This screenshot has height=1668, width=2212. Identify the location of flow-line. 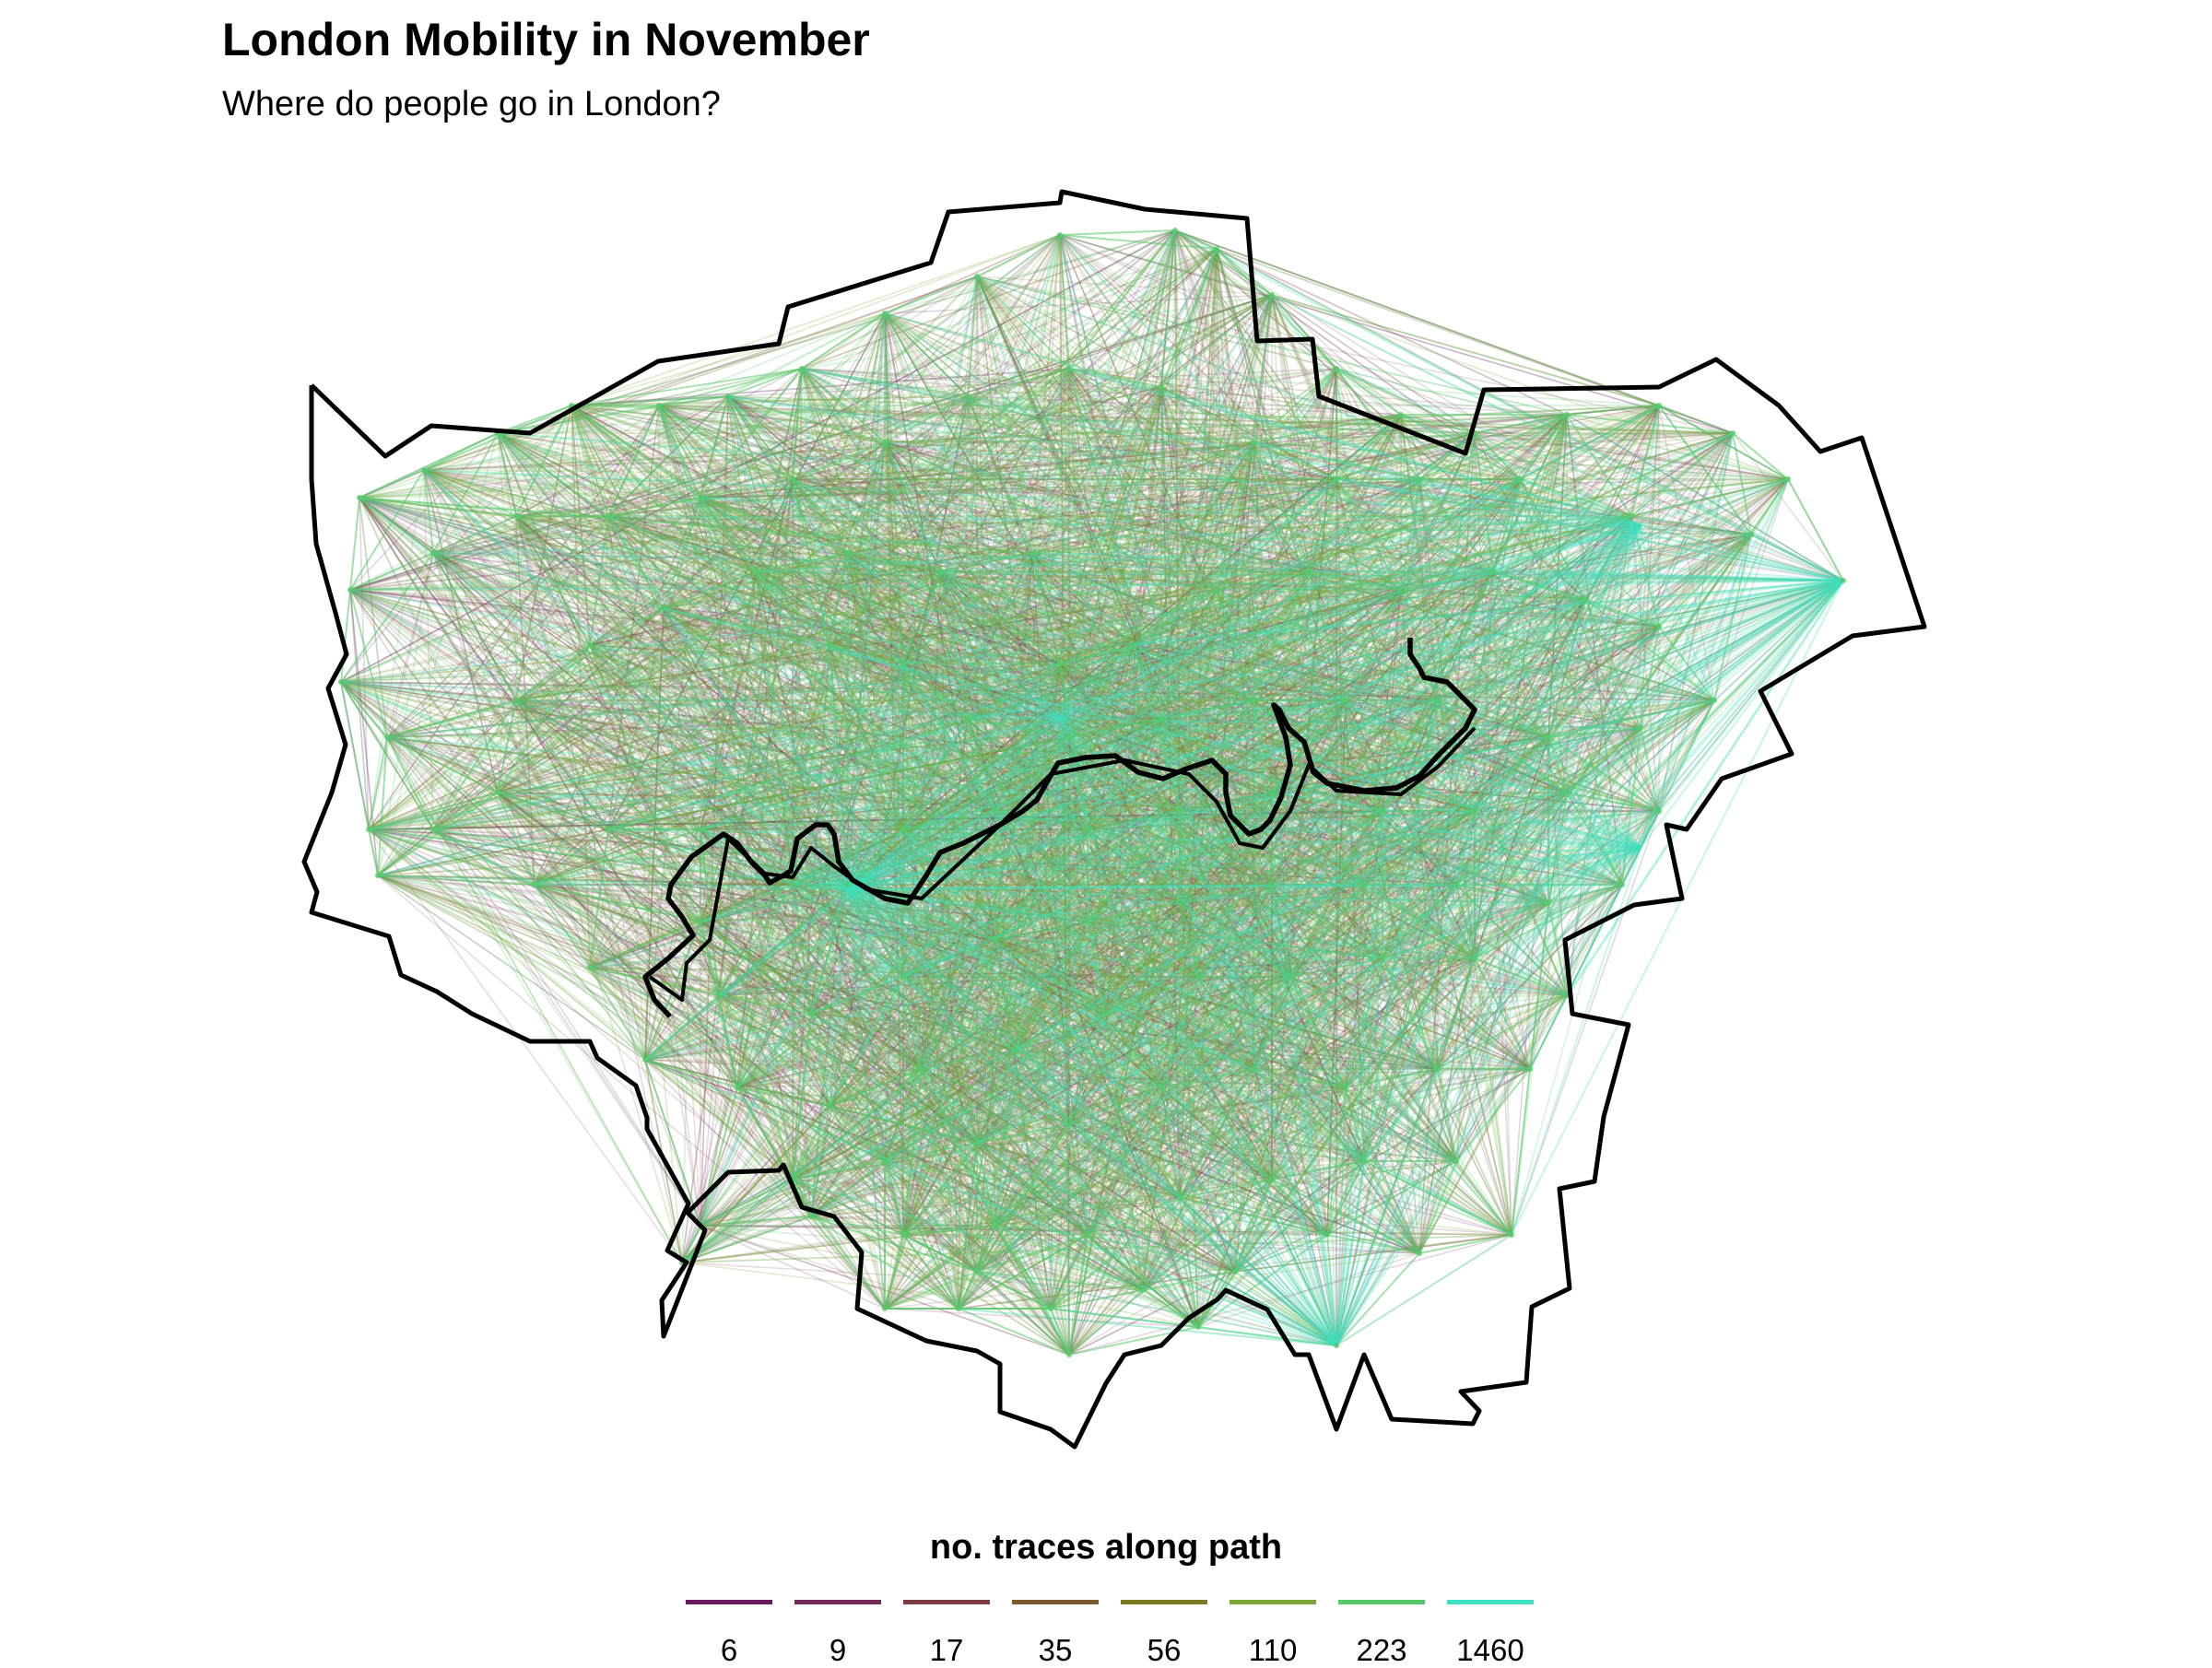
(1117, 232).